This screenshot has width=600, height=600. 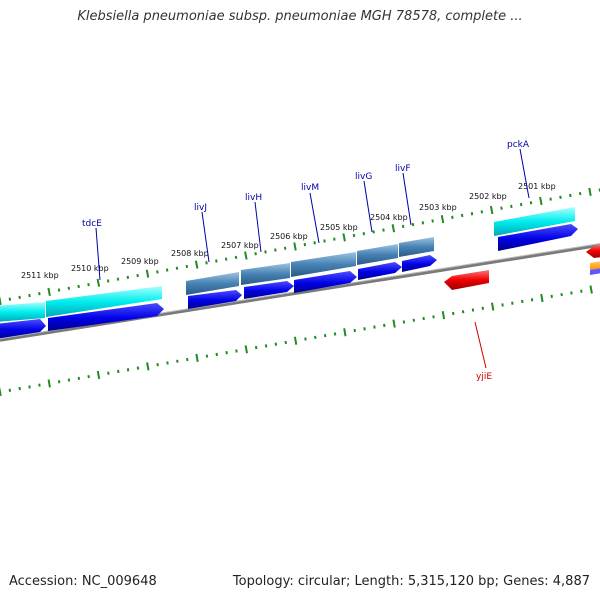 I want to click on cds-arrow-reverse, so click(x=593, y=251).